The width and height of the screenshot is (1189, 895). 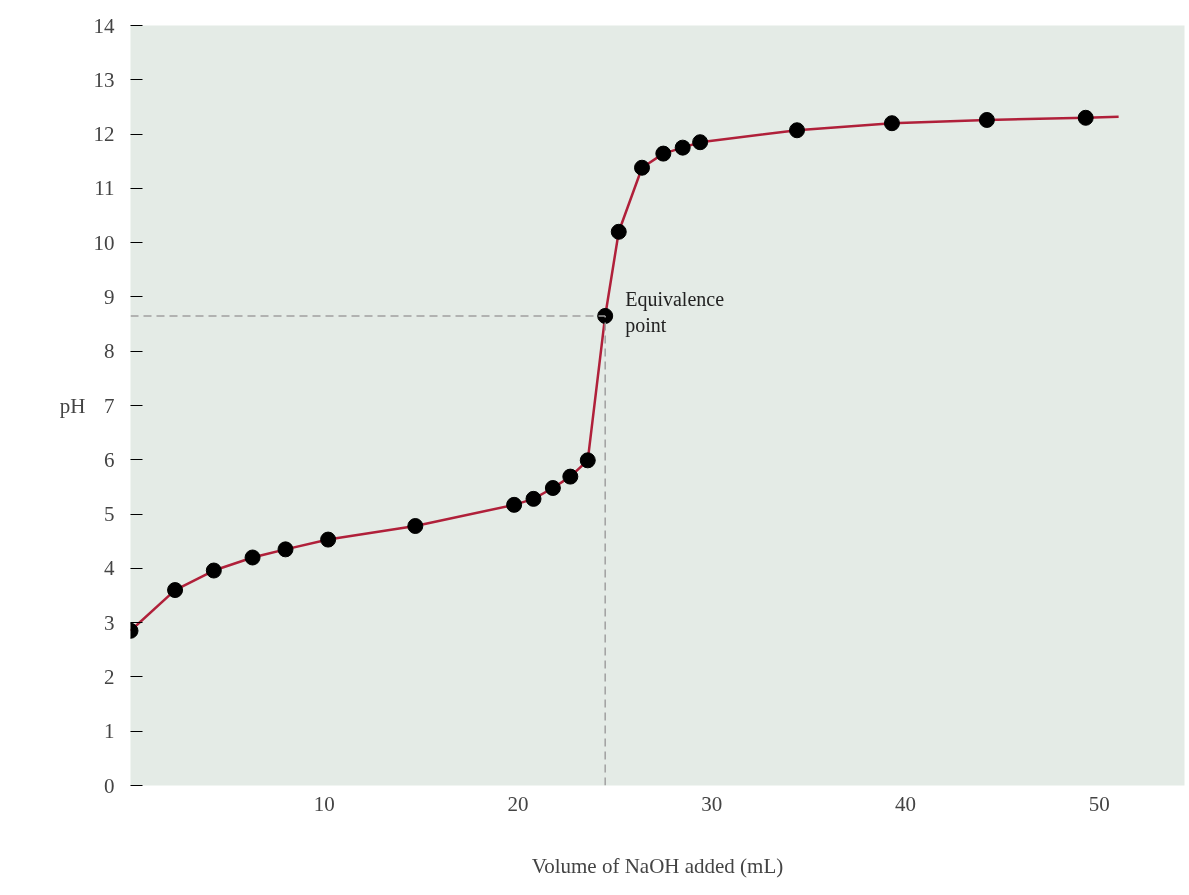 What do you see at coordinates (109, 731) in the screenshot?
I see `y-tick-label: 1` at bounding box center [109, 731].